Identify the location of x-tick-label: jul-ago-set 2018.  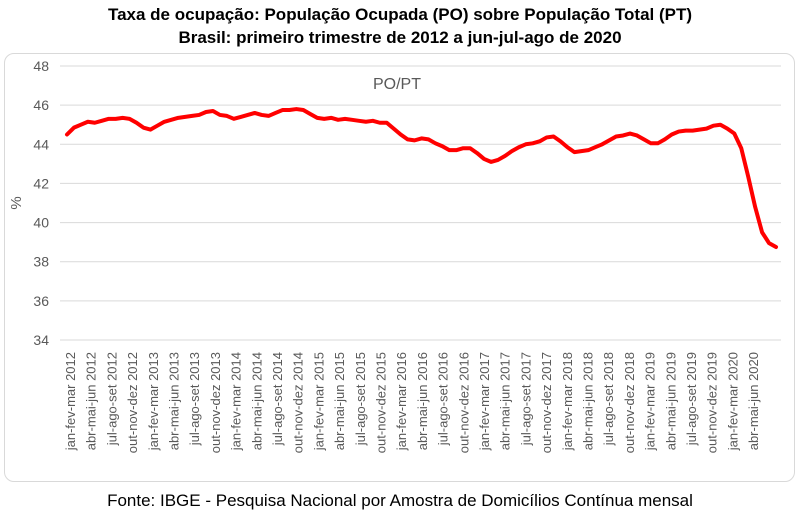
(608, 399).